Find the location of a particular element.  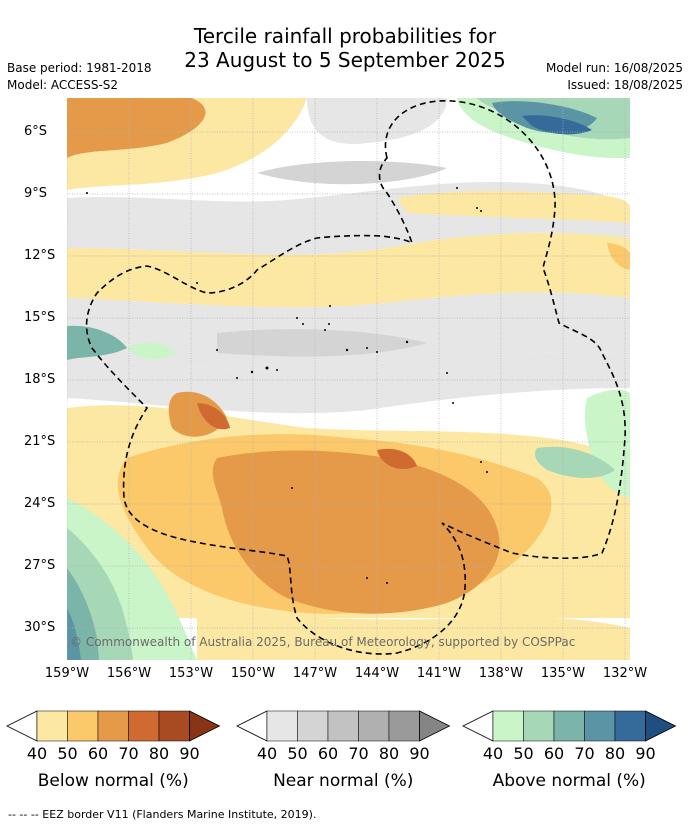

lat-tick-label: 6°S is located at coordinates (36, 131).